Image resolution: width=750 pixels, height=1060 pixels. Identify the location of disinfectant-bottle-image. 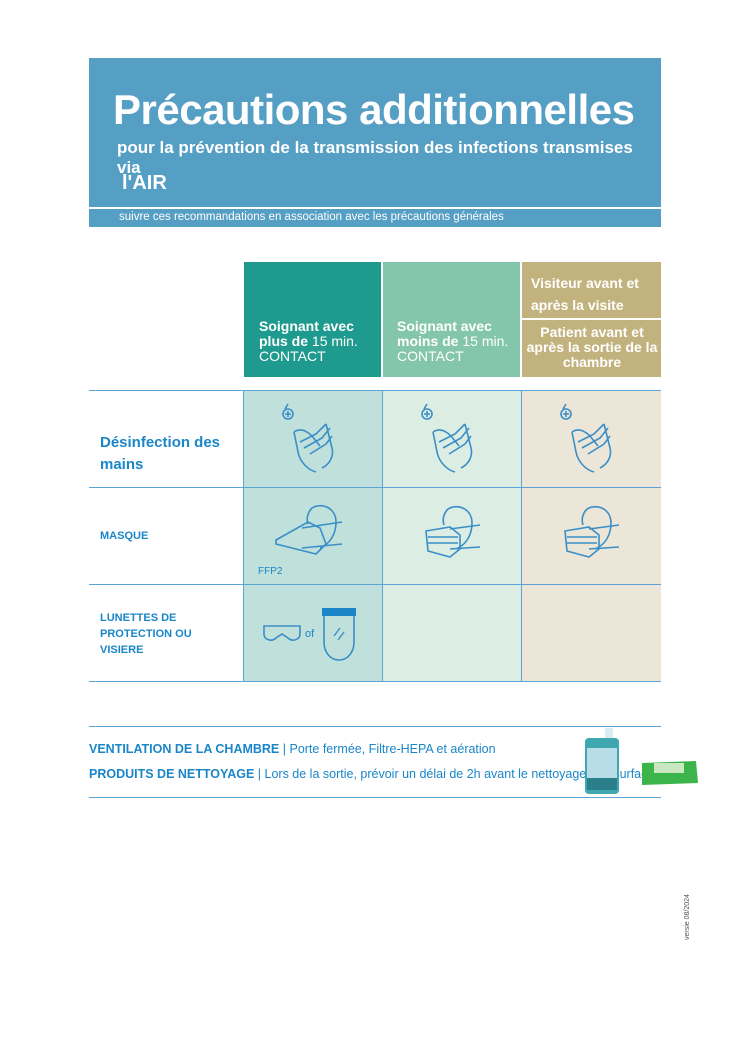
(602, 761).